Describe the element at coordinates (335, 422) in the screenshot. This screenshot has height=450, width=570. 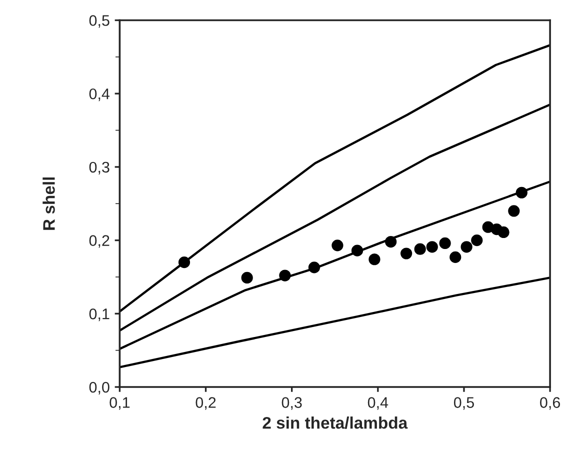
I see `x-axis-title: 2 sin theta/lambda` at that location.